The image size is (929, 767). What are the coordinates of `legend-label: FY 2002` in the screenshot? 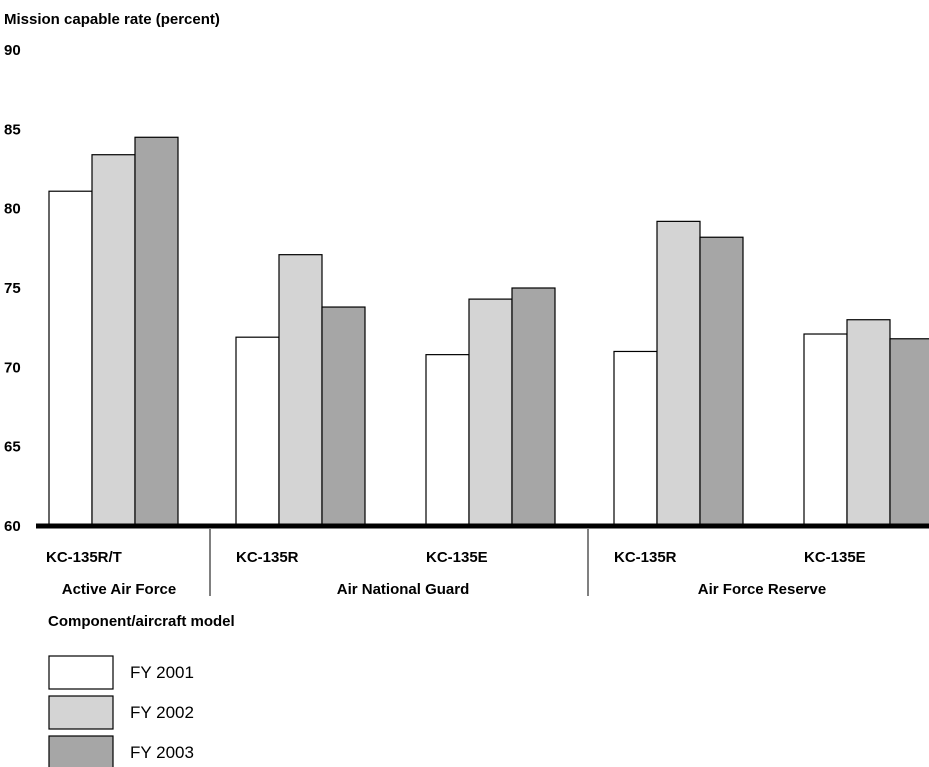 It's located at (162, 712).